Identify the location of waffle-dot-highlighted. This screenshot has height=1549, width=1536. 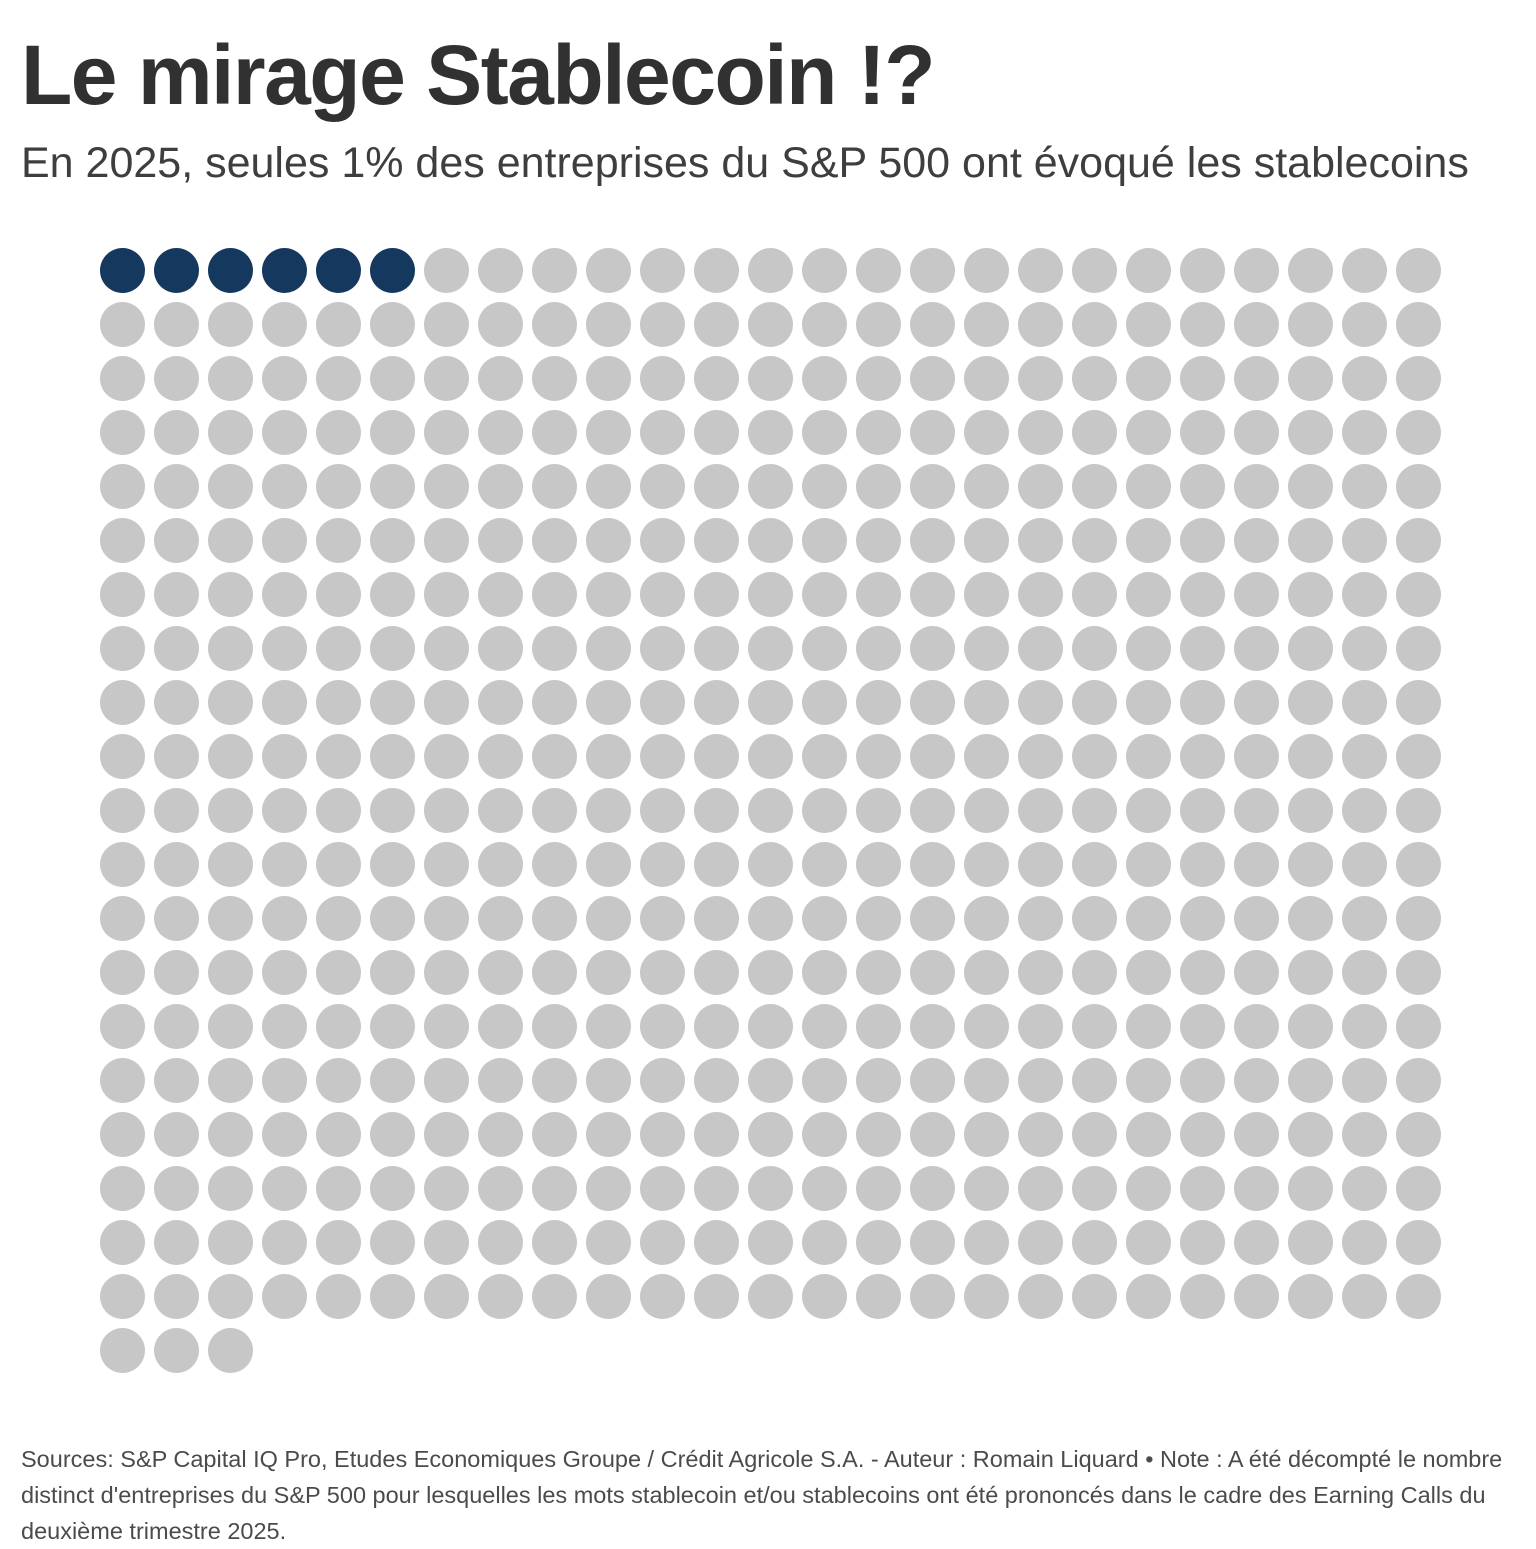
(230, 270).